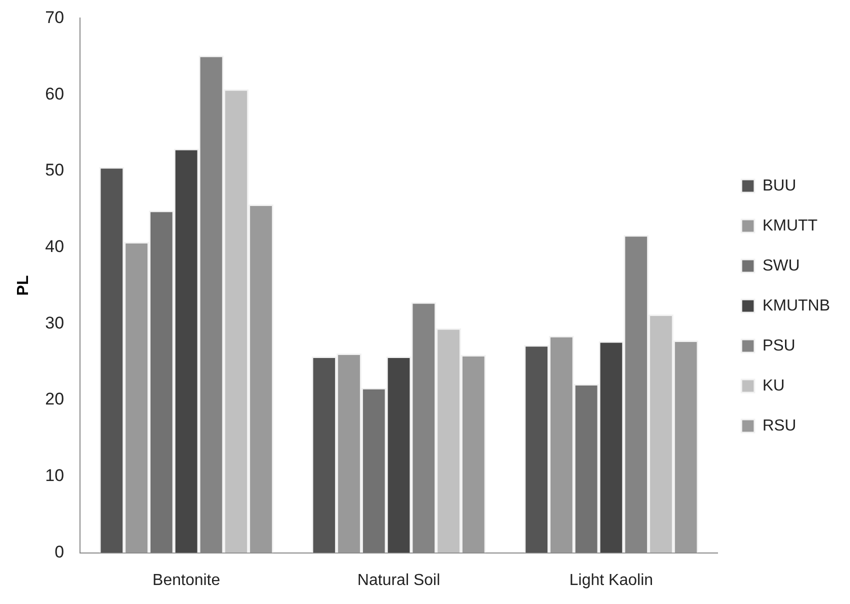 Image resolution: width=850 pixels, height=604 pixels. I want to click on y-tick-label: 60, so click(54, 94).